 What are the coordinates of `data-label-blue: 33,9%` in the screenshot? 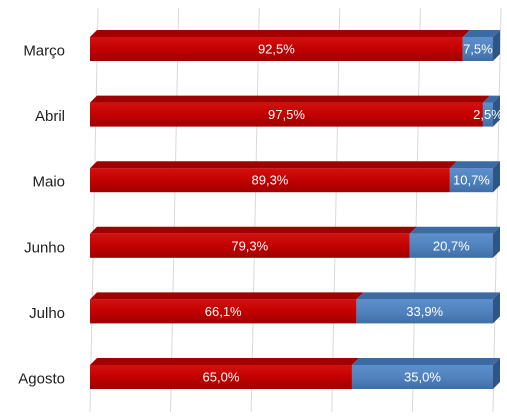 It's located at (424, 311).